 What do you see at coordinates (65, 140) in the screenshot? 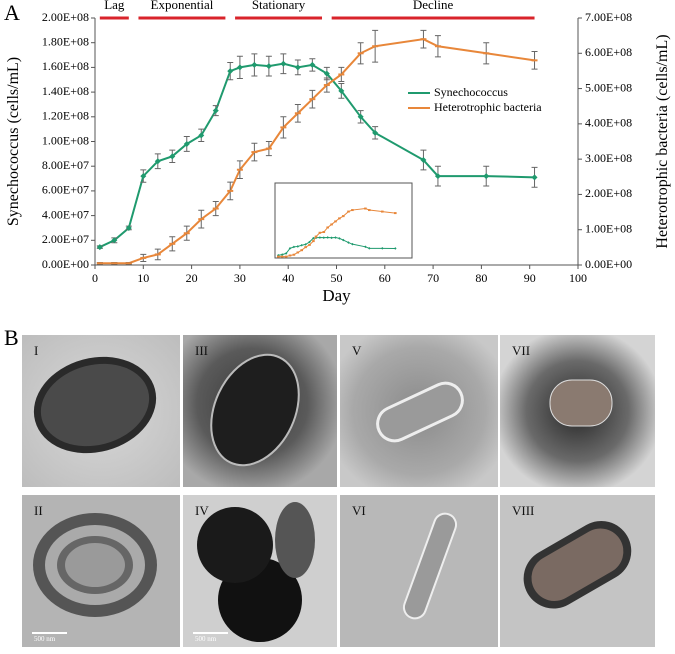
I see `y-tick-label: 1.00E+08` at bounding box center [65, 140].